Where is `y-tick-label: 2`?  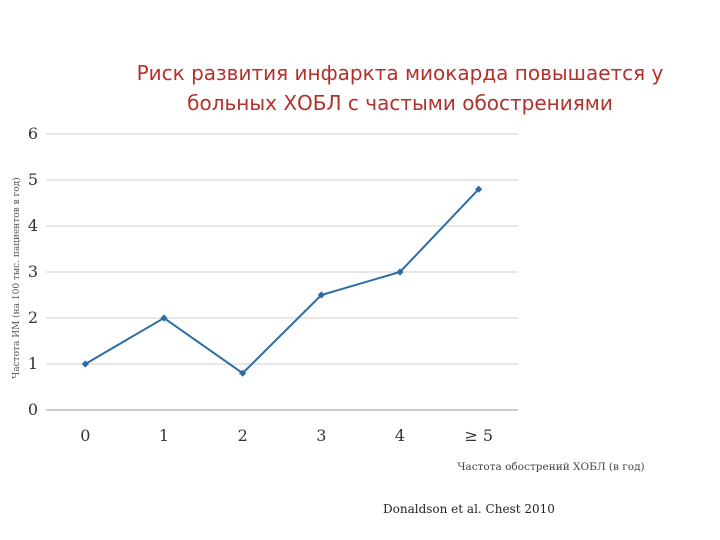 y-tick-label: 2 is located at coordinates (33, 317).